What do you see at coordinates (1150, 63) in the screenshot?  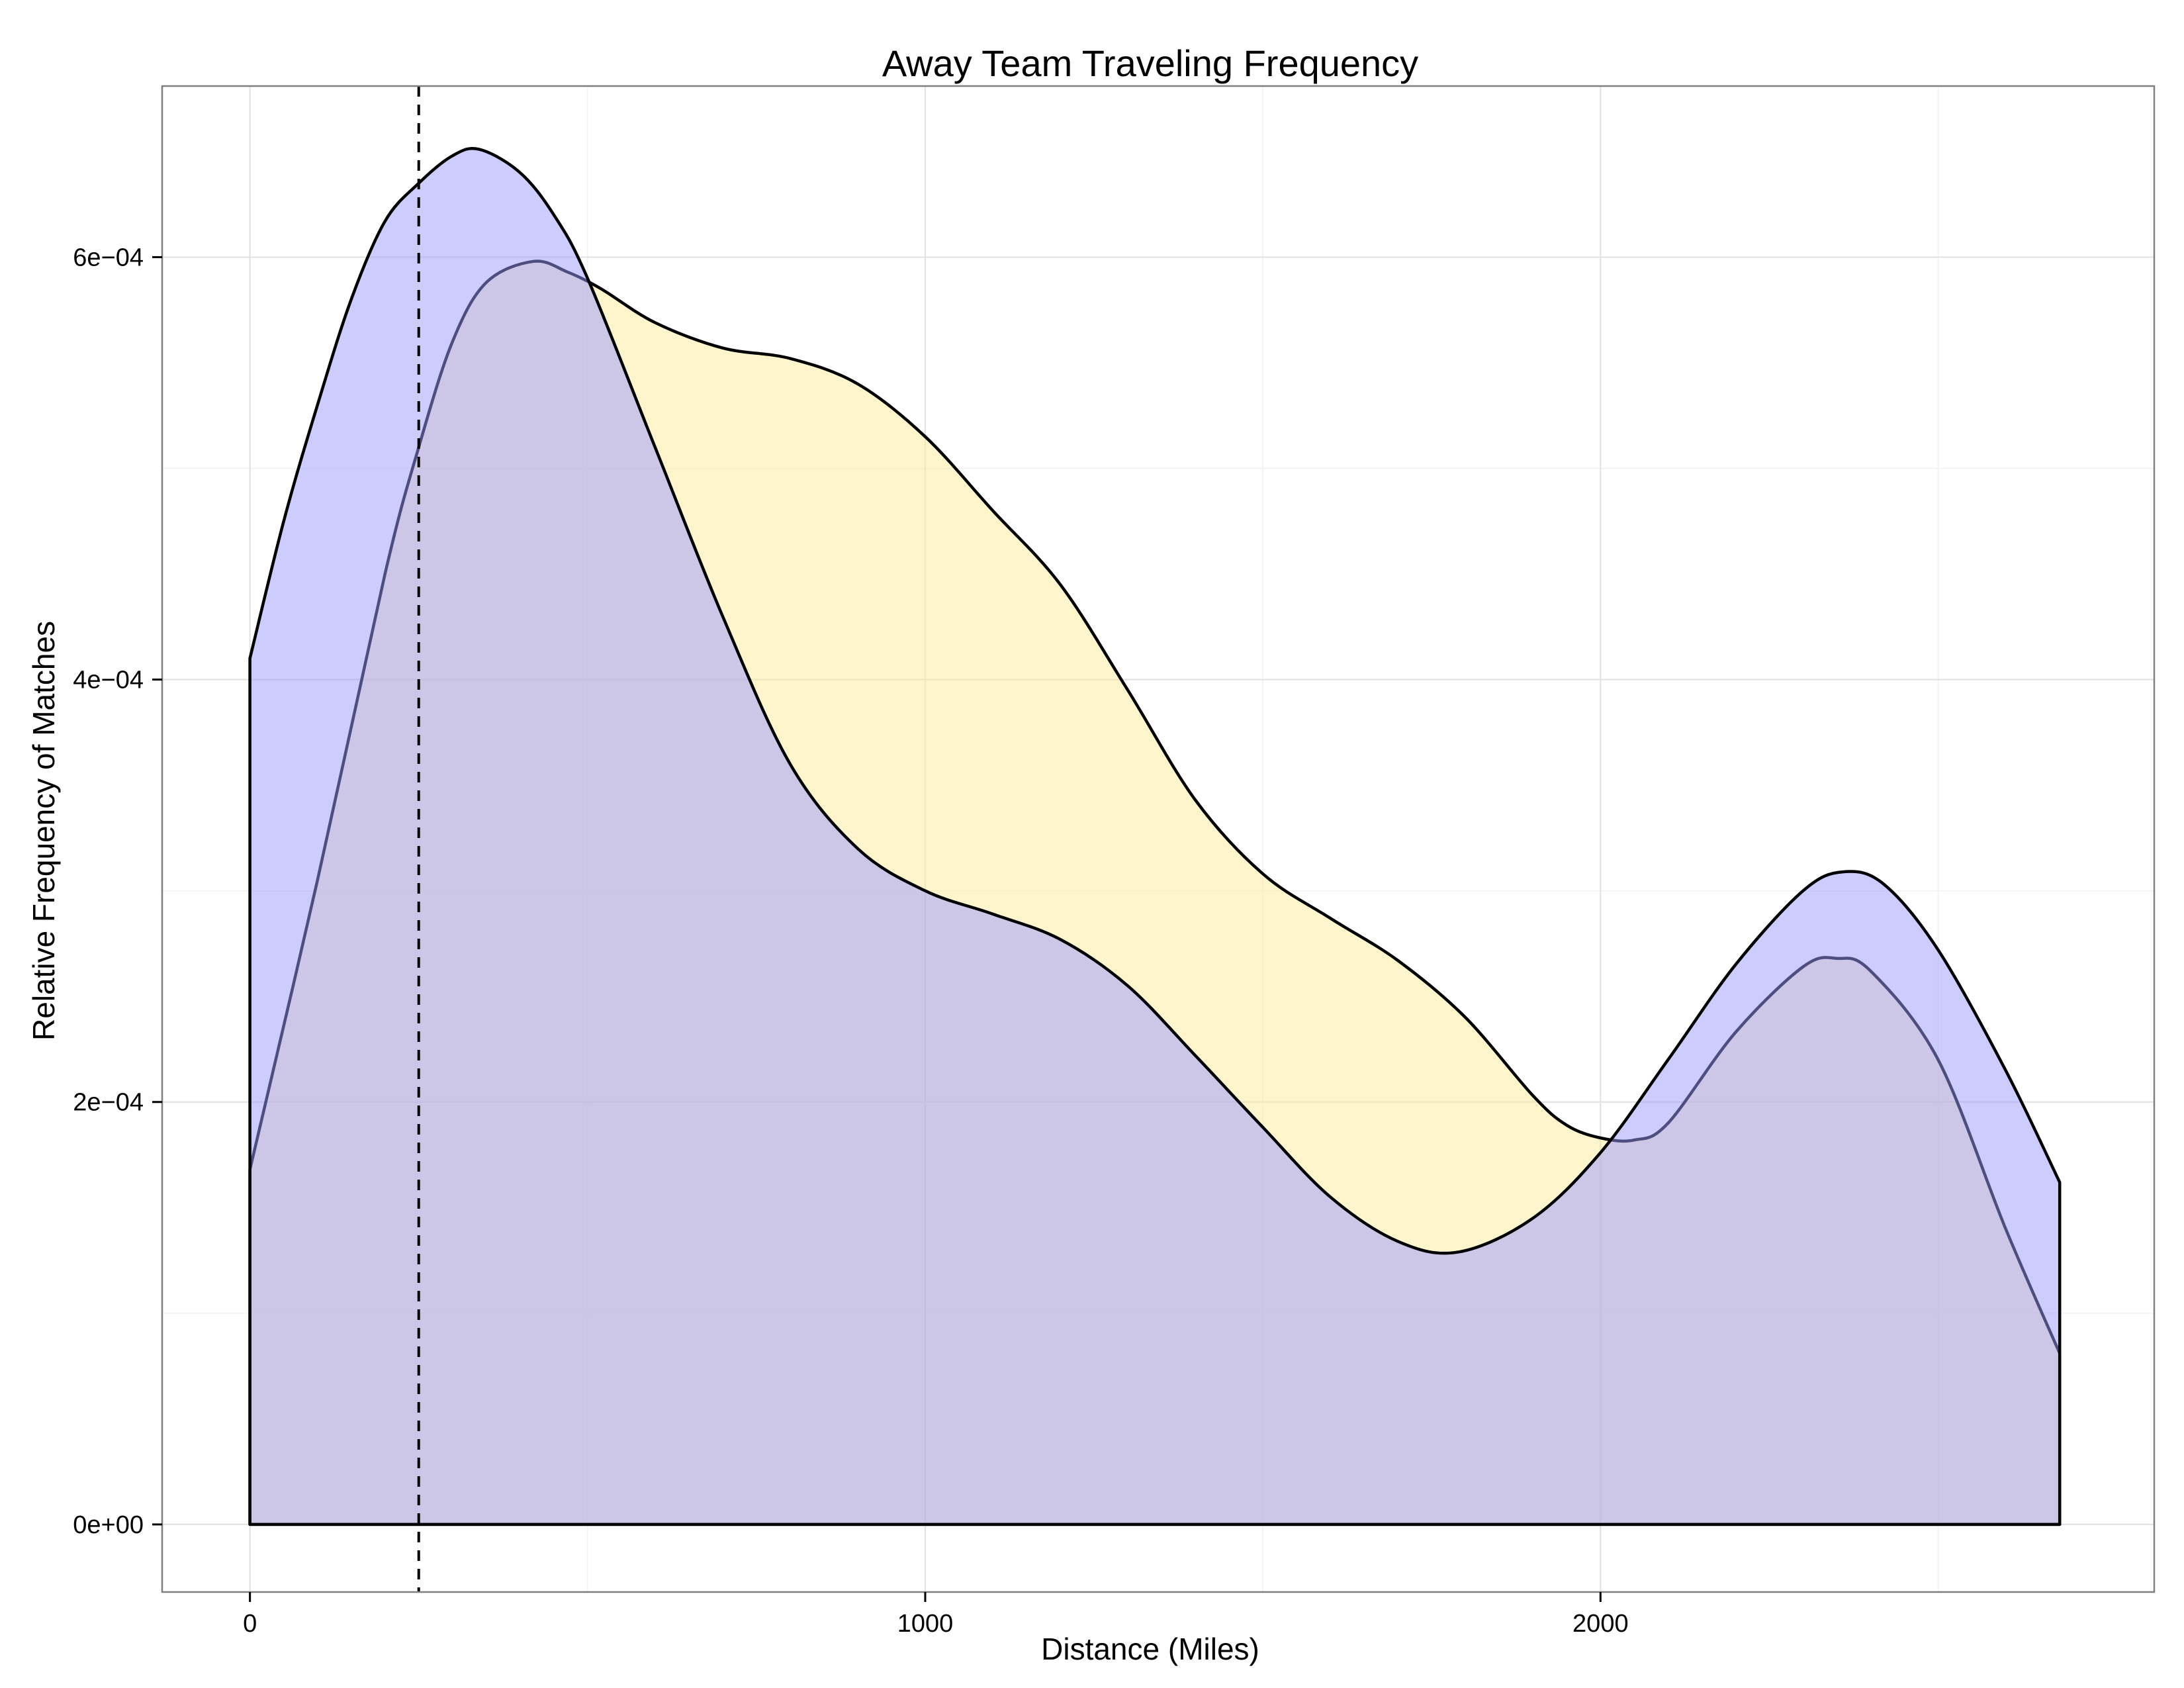 I see `chart-title: Away Team Traveling Frequency` at bounding box center [1150, 63].